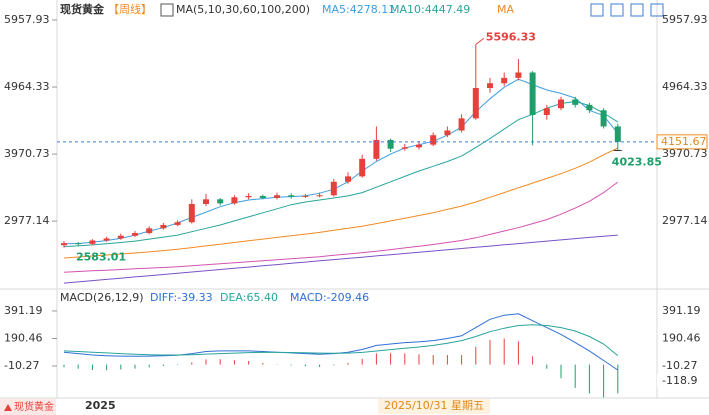  I want to click on legend-entry: DIFF:-39.33, so click(181, 297).